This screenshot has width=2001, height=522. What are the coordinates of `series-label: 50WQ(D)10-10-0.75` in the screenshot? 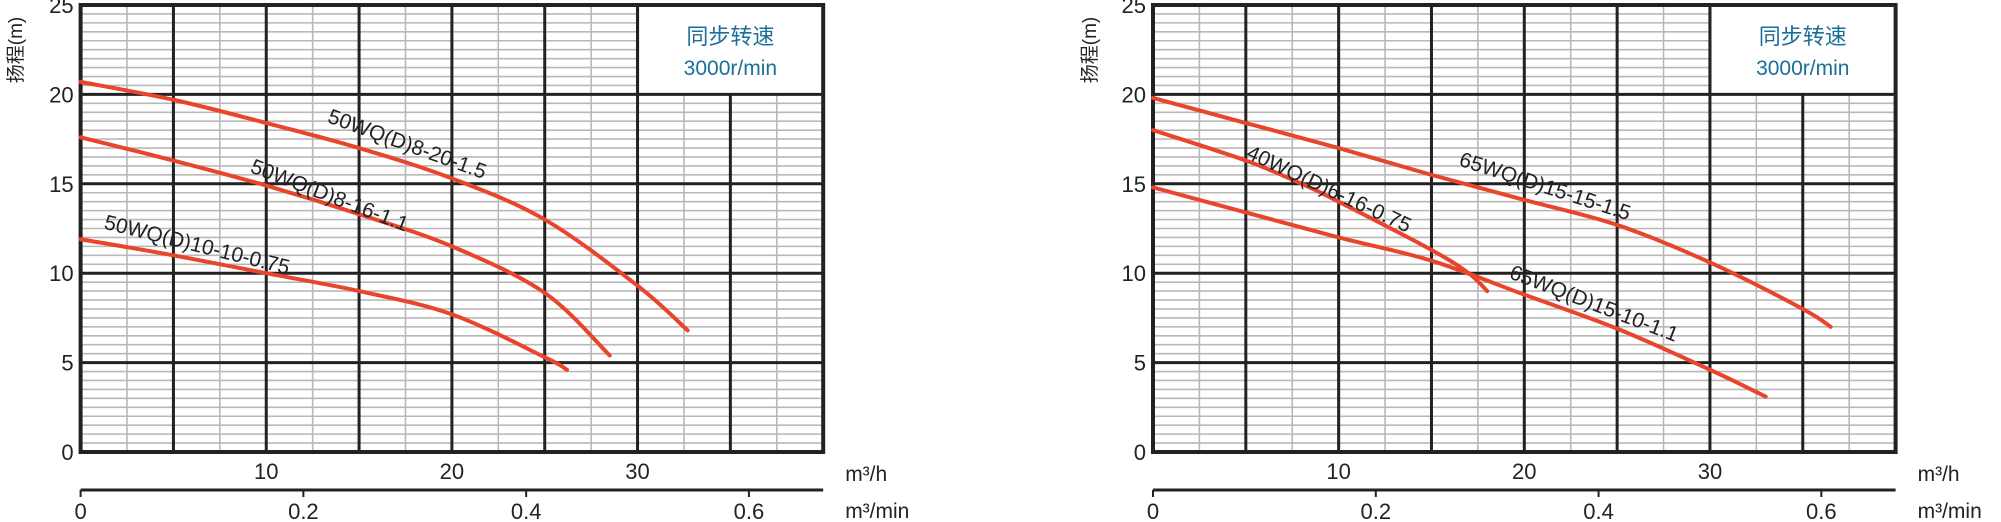 It's located at (197, 245).